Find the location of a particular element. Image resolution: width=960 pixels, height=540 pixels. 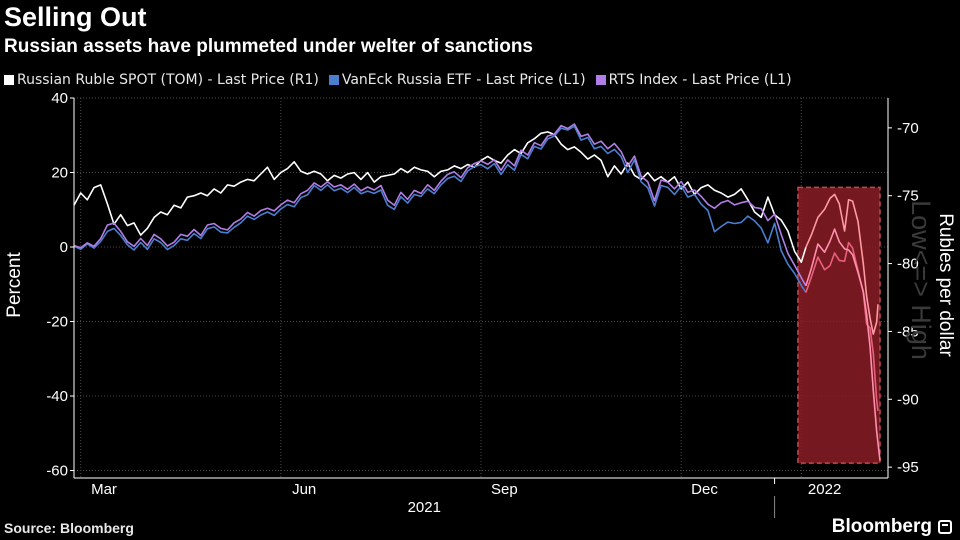

y-axis-right-title: Rubles per dollar is located at coordinates (945, 285).